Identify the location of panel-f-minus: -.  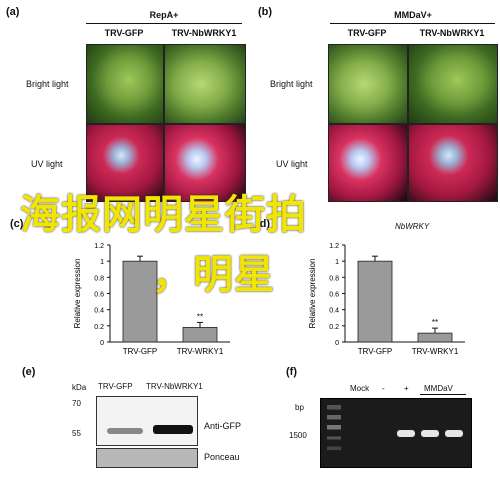
(383, 388).